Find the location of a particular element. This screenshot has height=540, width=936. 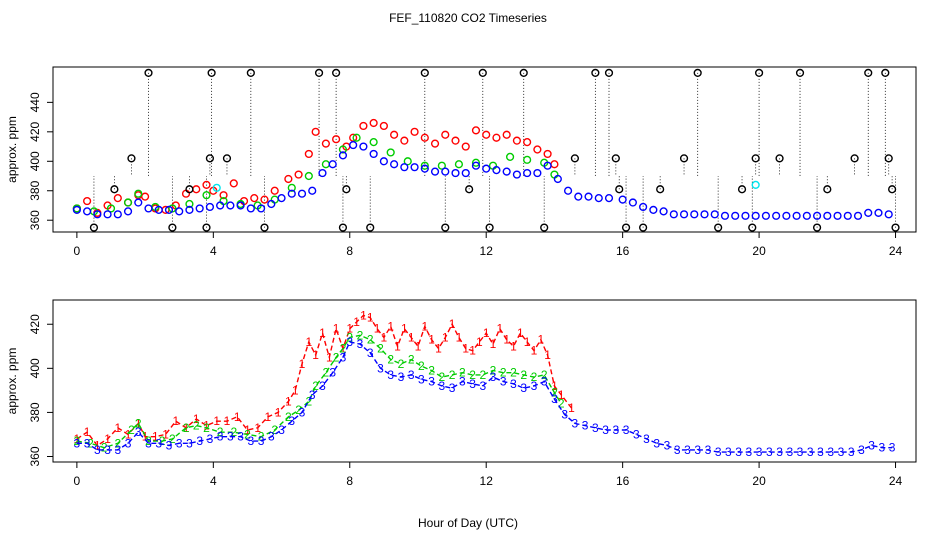

x-axis-label: Hour of Day (UTC) is located at coordinates (468, 523).